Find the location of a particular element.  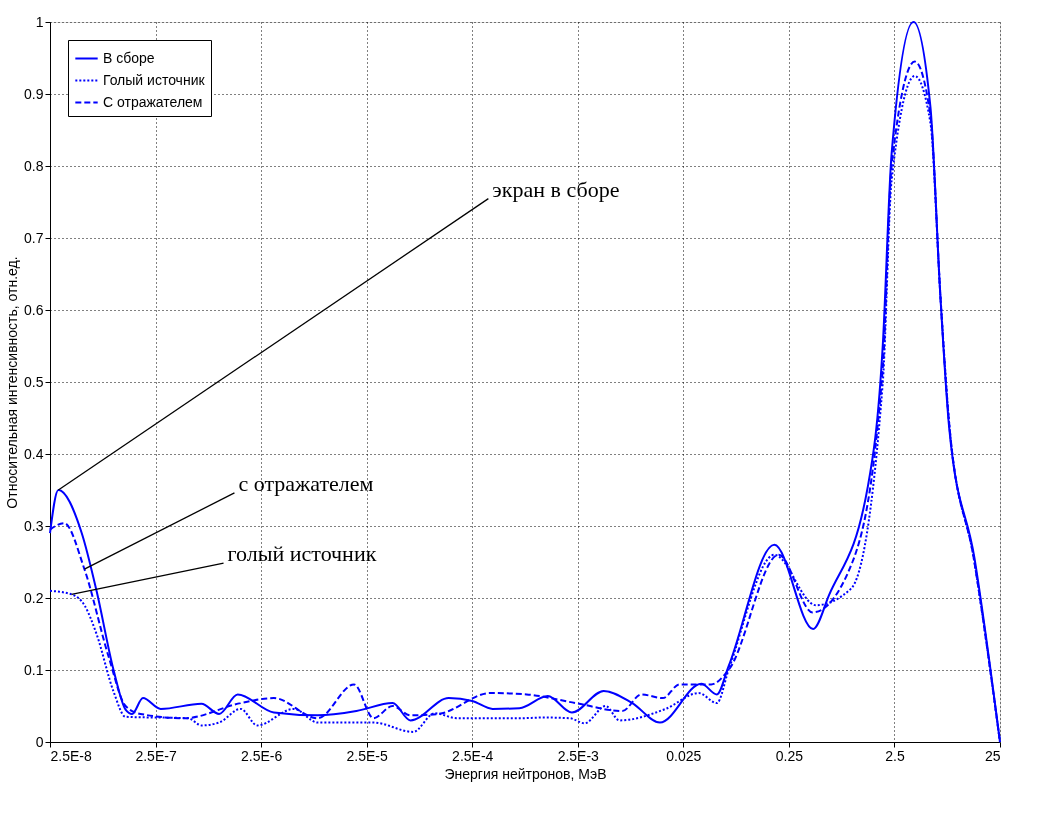

x-tick-label: 2.5 is located at coordinates (895, 755).